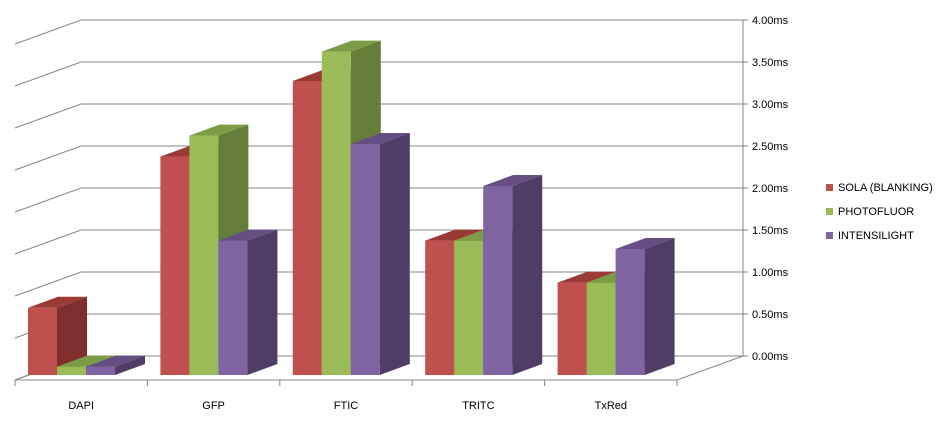 The width and height of the screenshot is (943, 431). What do you see at coordinates (876, 236) in the screenshot?
I see `legend-label: INTENSILIGHT` at bounding box center [876, 236].